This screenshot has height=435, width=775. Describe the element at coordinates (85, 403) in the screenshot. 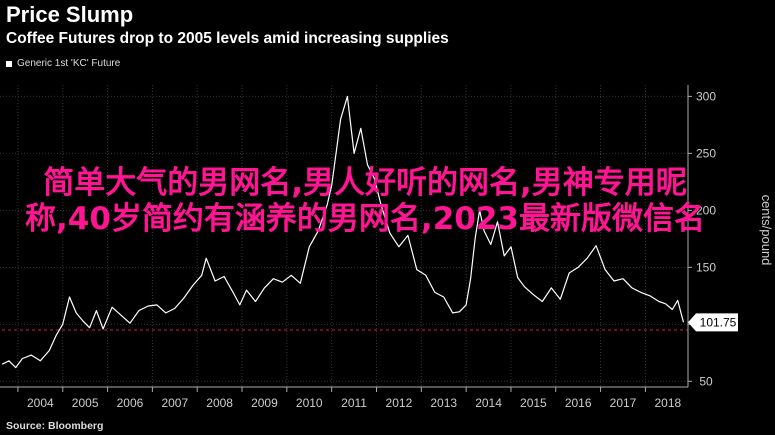

I see `x-tick-label: 2005` at that location.